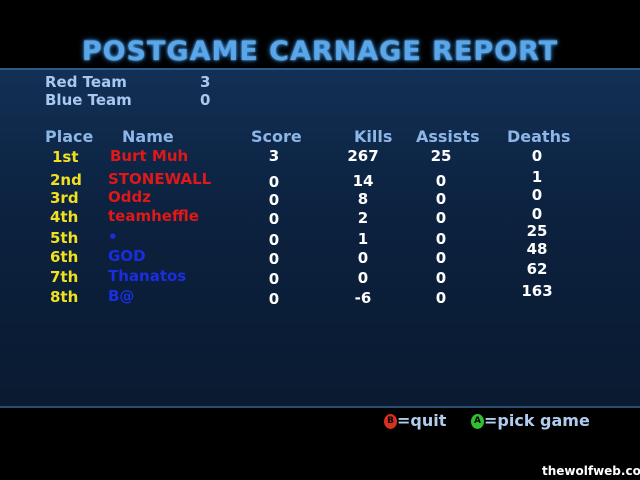  Describe the element at coordinates (153, 216) in the screenshot. I see `row-player-name: teamheffle` at that location.